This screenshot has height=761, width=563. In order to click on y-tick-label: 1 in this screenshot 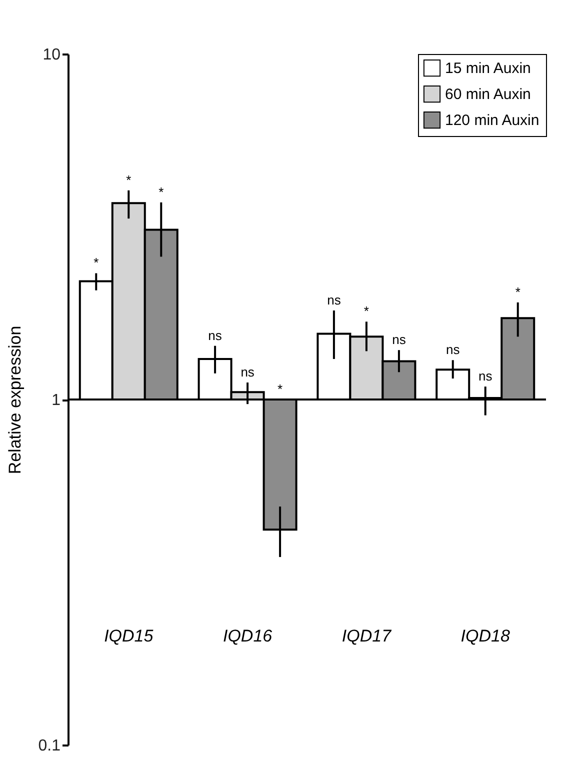, I will do `click(56, 400)`.